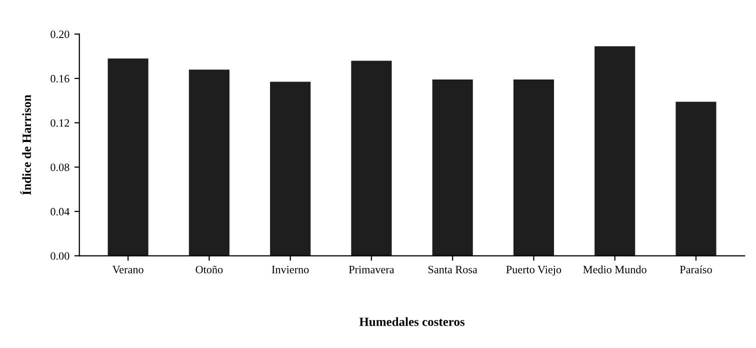  Describe the element at coordinates (209, 270) in the screenshot. I see `x-tick-label: Otoño` at that location.